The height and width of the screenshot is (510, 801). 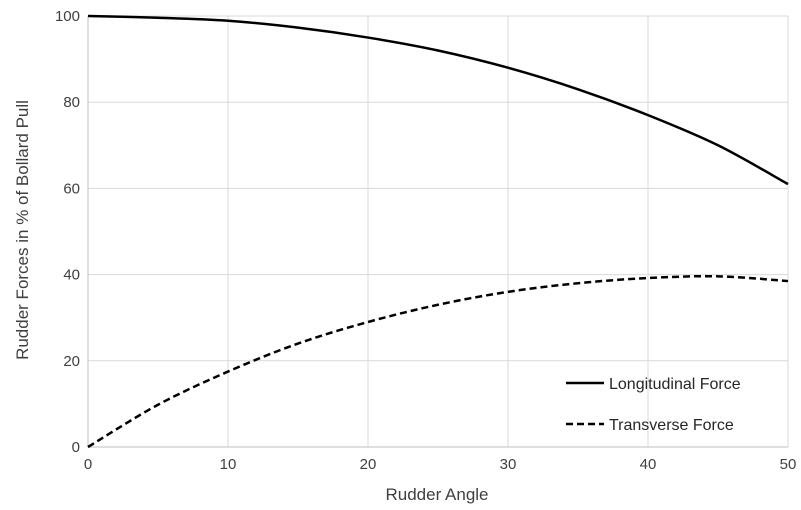 I want to click on x-tick-labels: 0 10 20 30 40 50, so click(x=440, y=464).